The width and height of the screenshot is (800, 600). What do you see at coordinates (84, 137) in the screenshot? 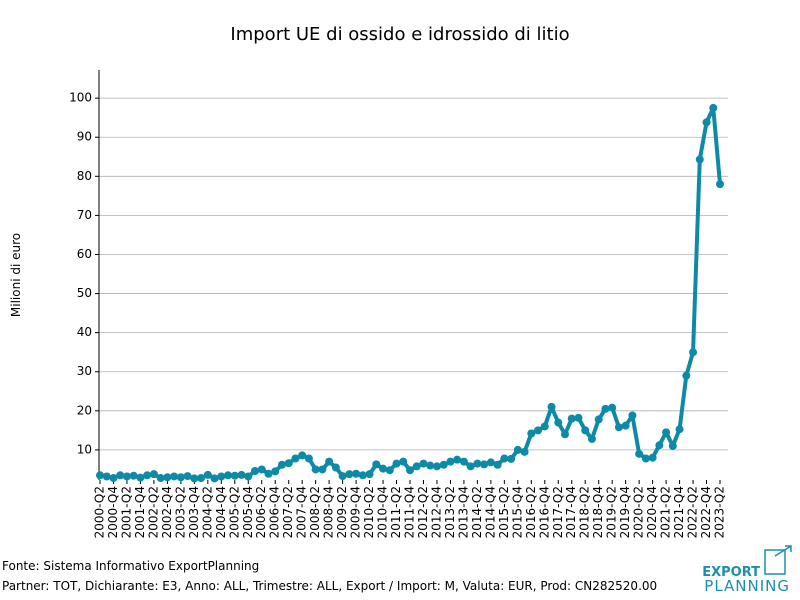
I see `y-tick-label: 90` at bounding box center [84, 137].